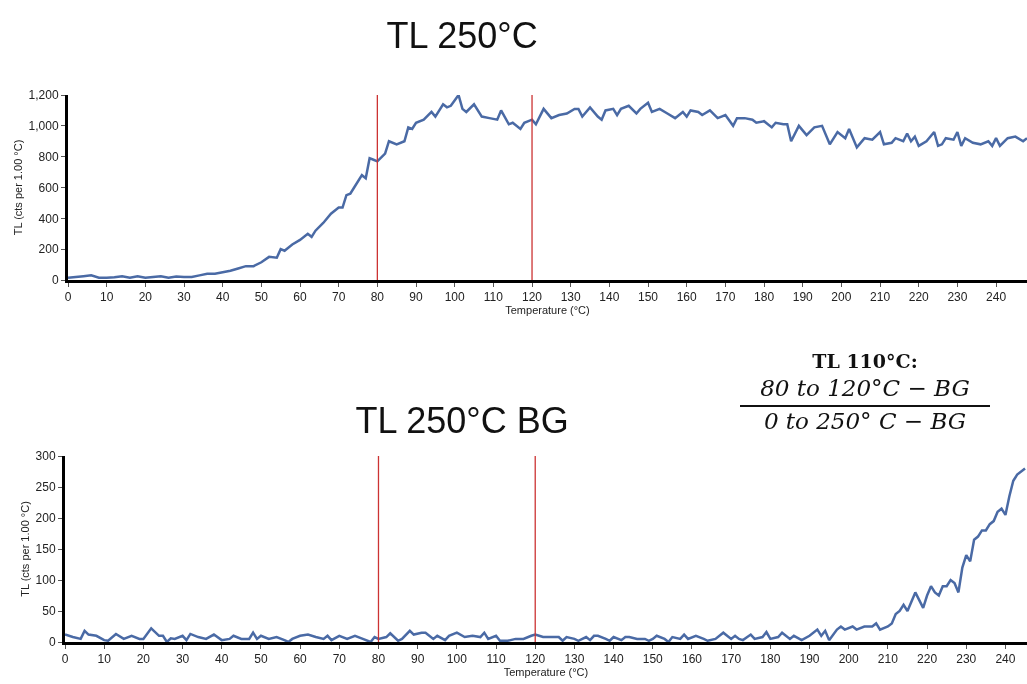 Image resolution: width=1027 pixels, height=684 pixels. What do you see at coordinates (865, 362) in the screenshot?
I see `text: TL 110°C:` at bounding box center [865, 362].